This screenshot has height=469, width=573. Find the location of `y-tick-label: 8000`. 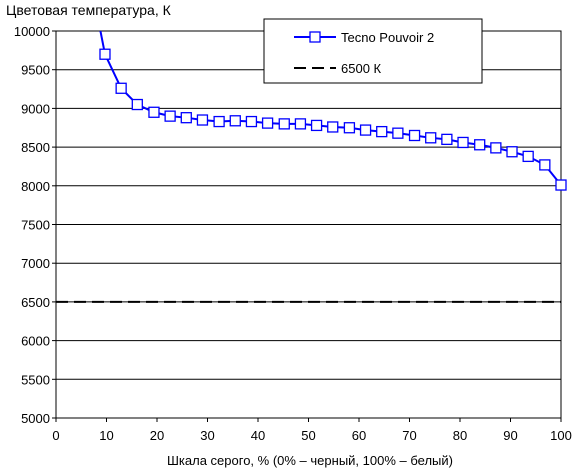

y-tick-label: 8000 is located at coordinates (35, 186).